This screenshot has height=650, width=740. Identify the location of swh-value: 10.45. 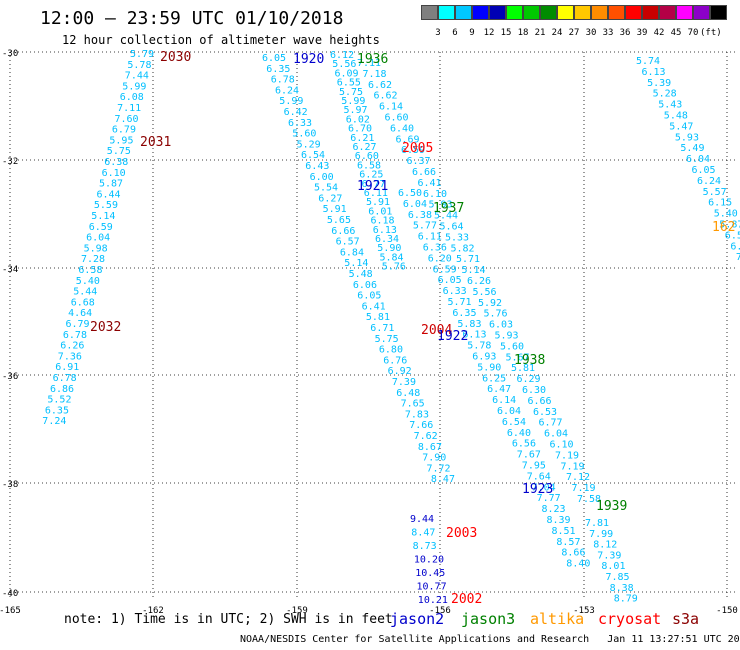
(430, 573).